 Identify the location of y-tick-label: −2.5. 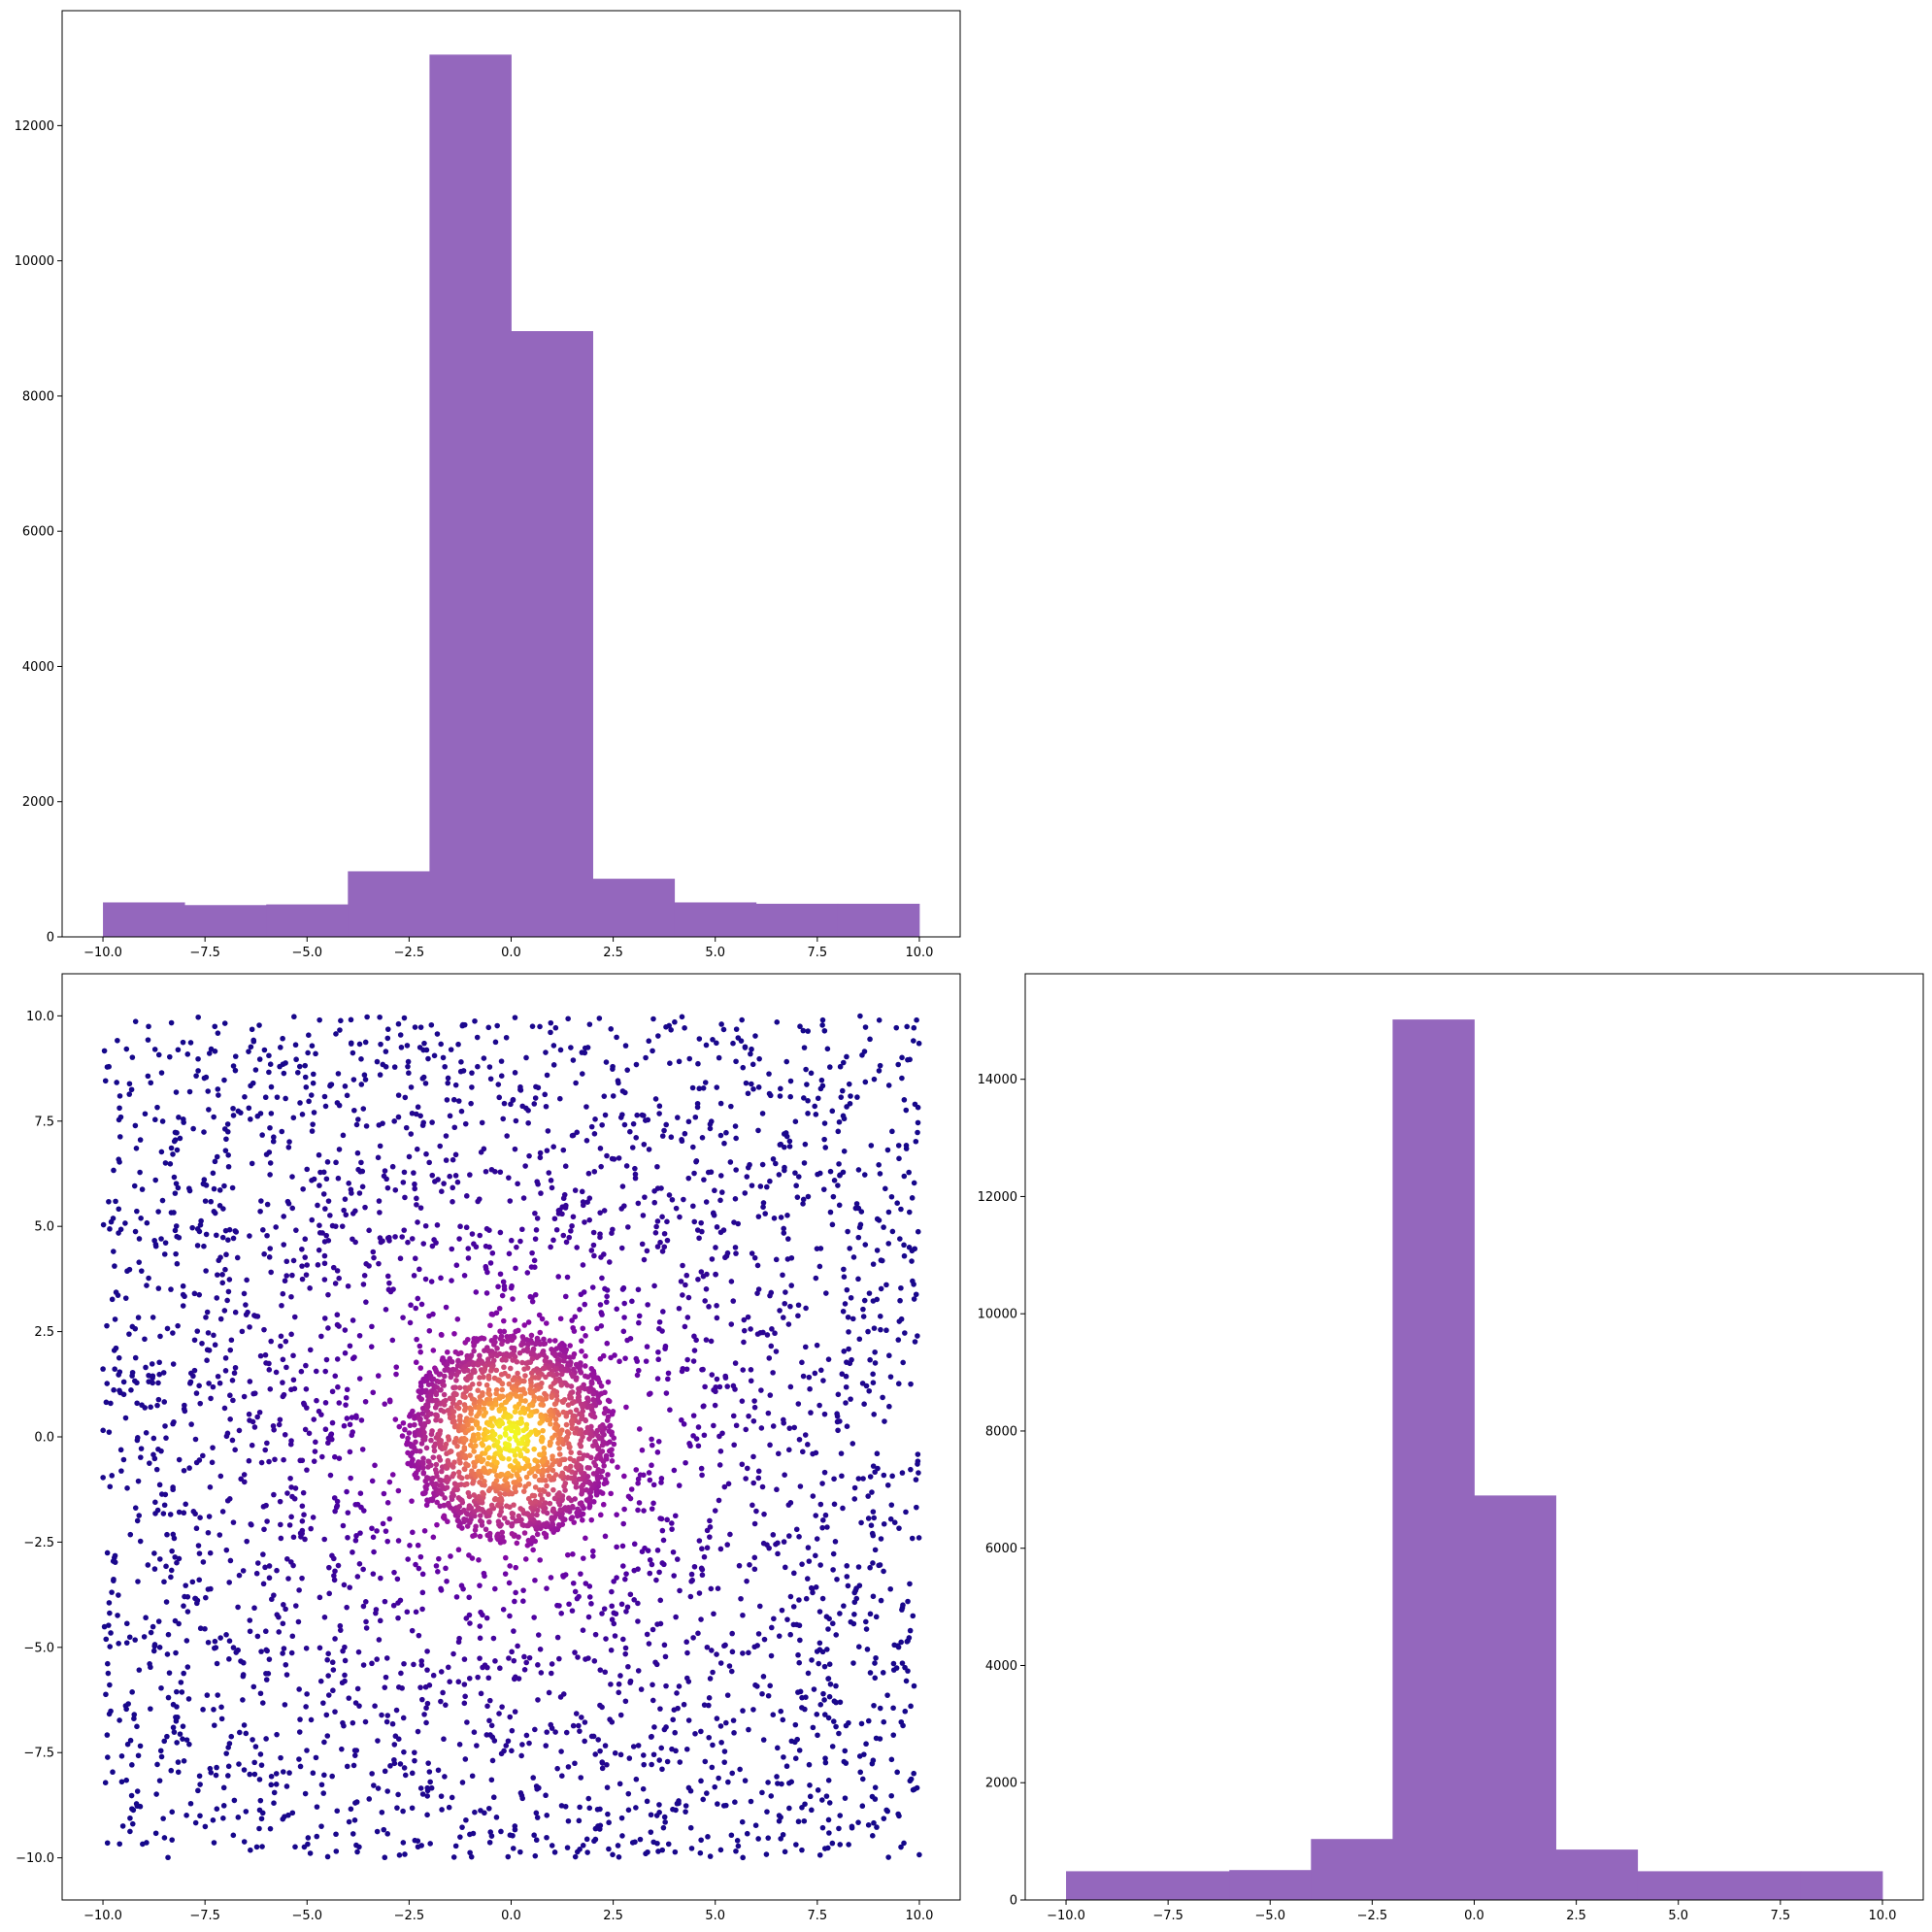
(38, 1543).